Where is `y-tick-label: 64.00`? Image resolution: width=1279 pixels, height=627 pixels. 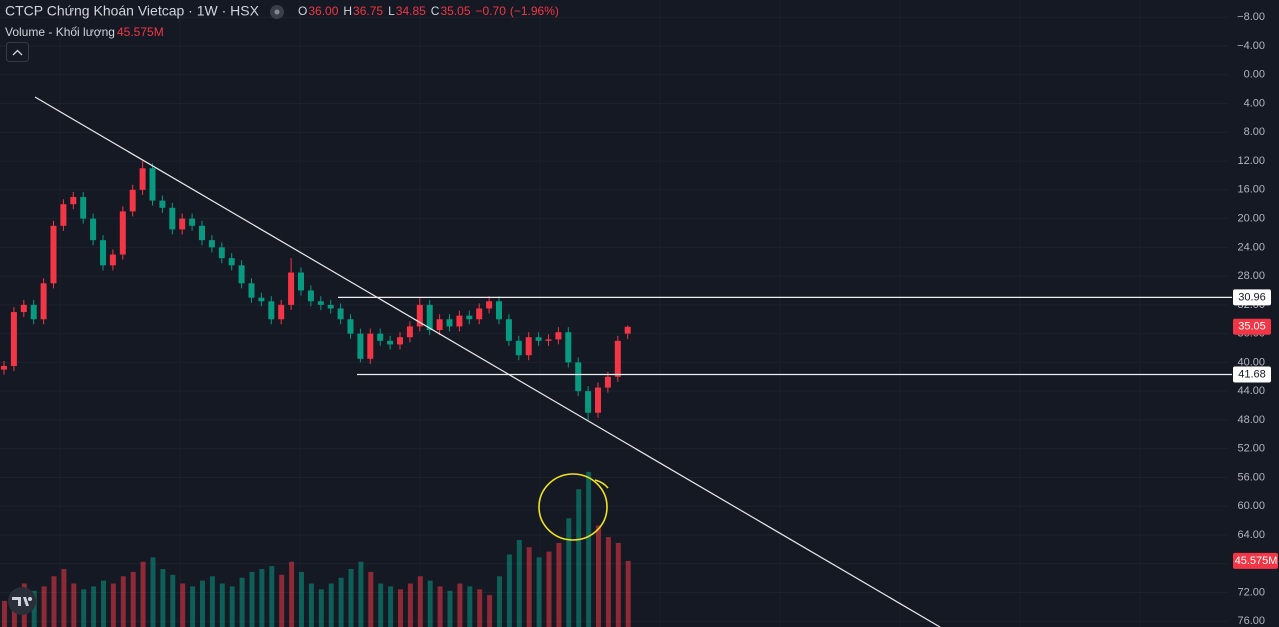
y-tick-label: 64.00 is located at coordinates (1251, 535).